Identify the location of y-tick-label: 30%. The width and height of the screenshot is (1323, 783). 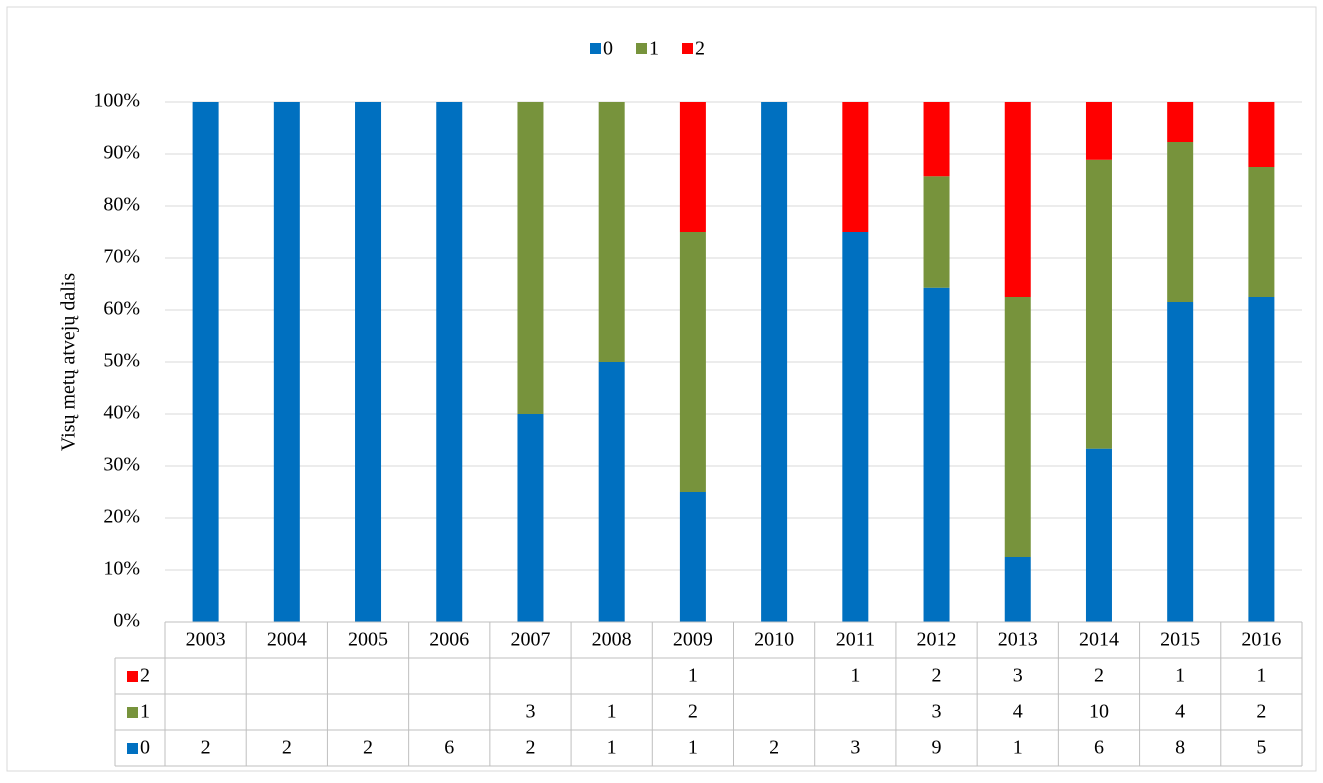
(121, 465).